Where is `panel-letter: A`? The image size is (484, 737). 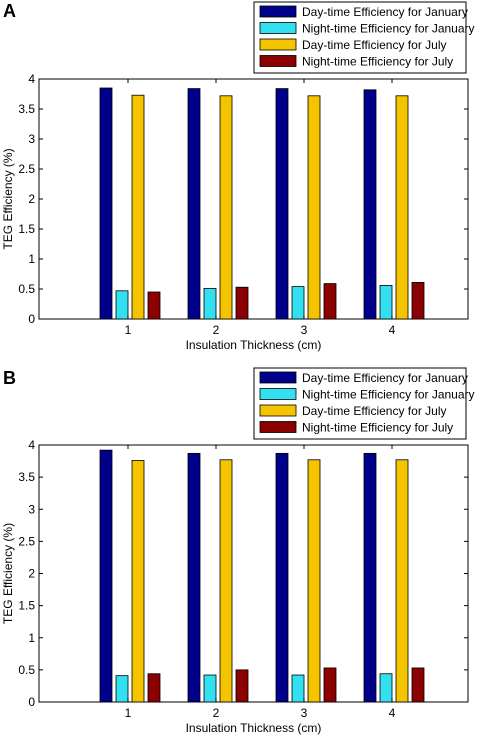 panel-letter: A is located at coordinates (9, 11).